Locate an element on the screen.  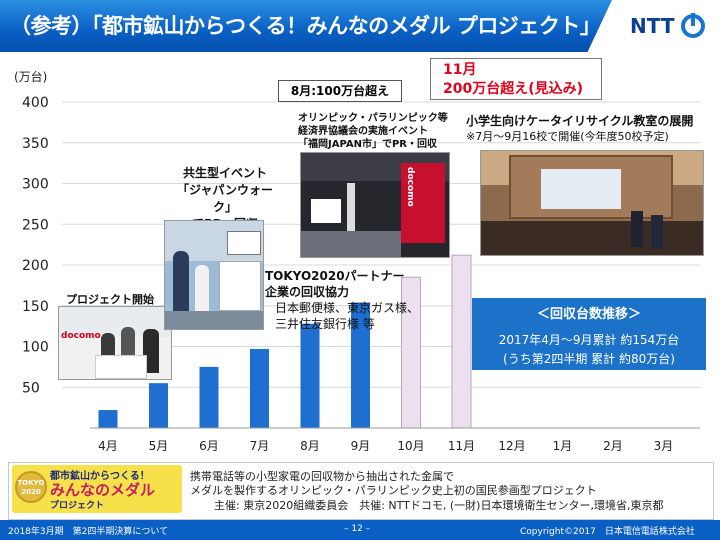
callout-partner-line1: TOKYO2020パートナー is located at coordinates (335, 276).